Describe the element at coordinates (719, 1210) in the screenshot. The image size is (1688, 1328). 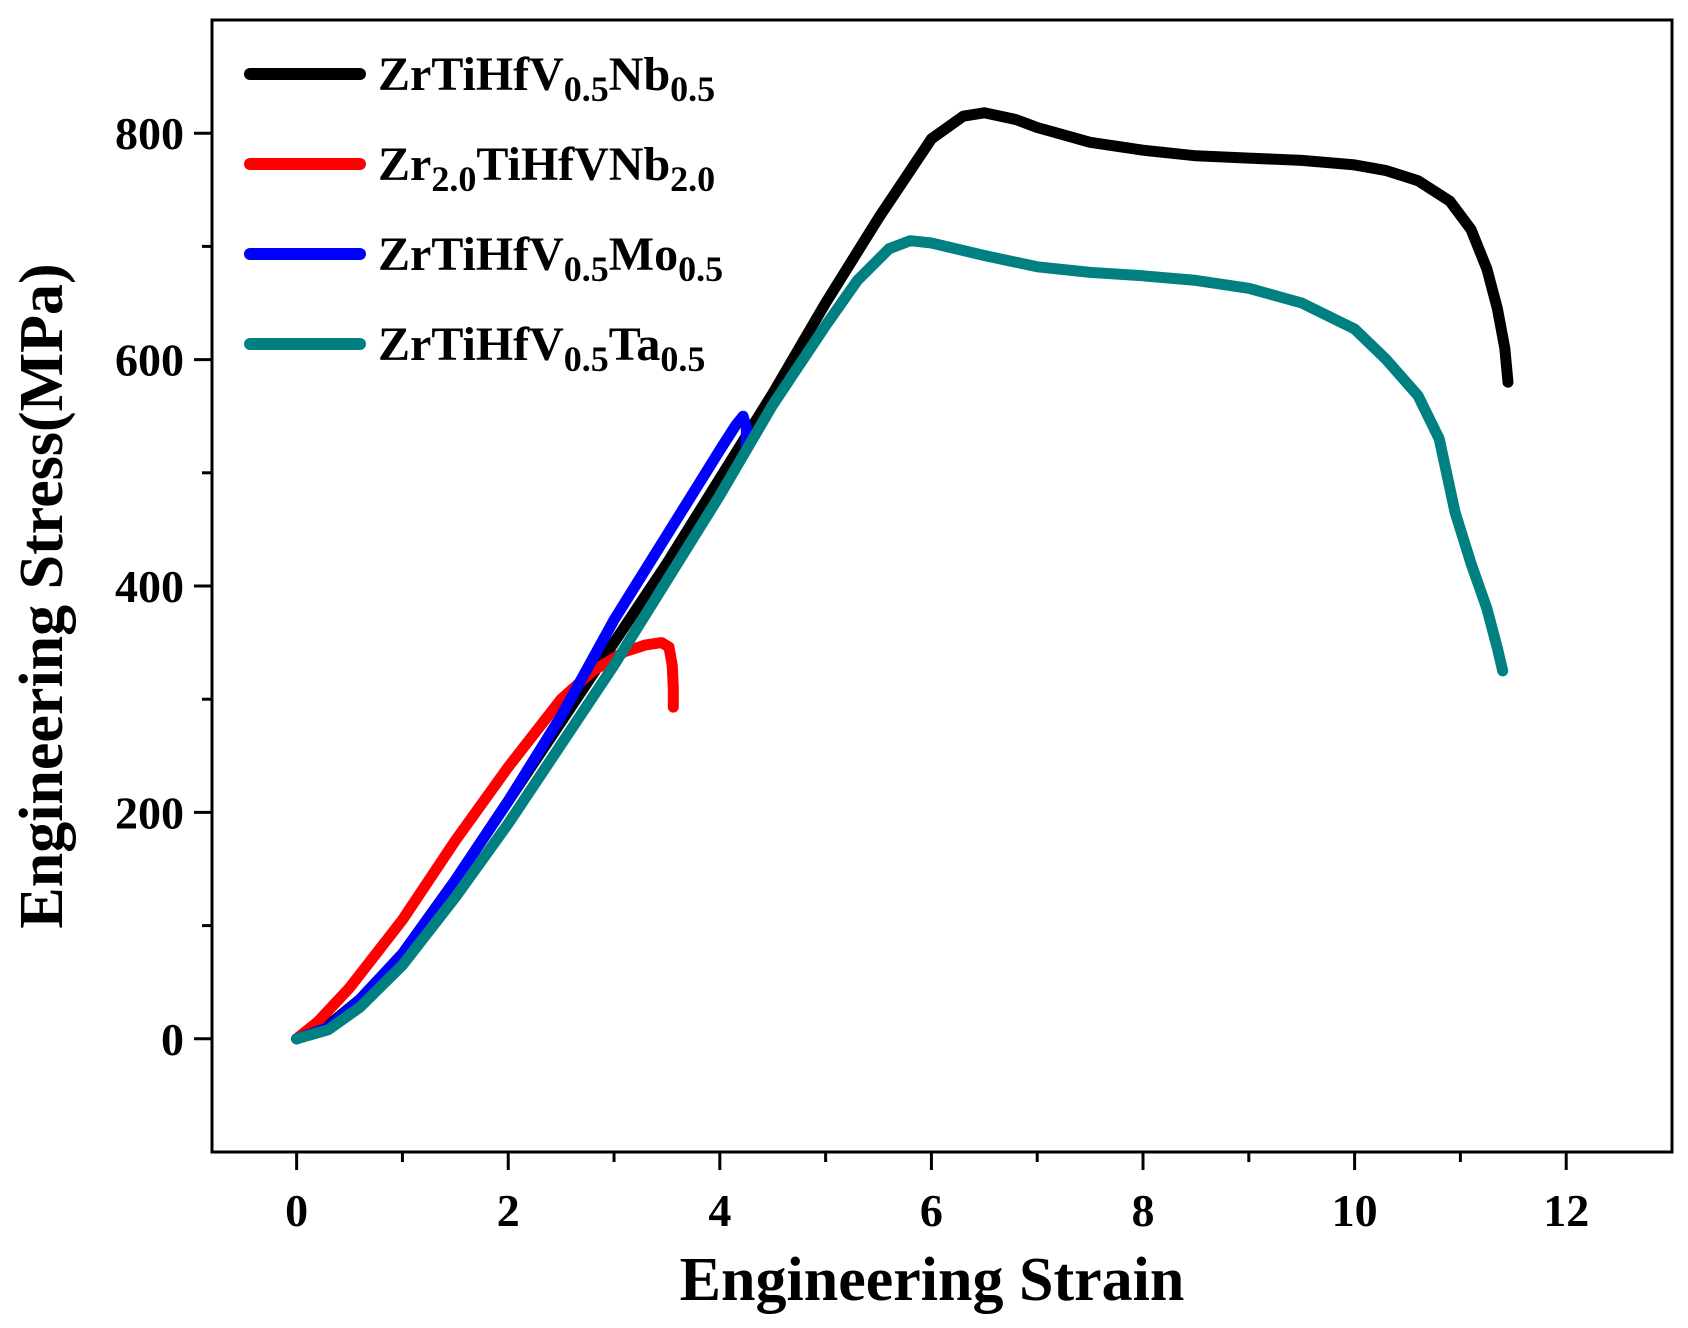
I see `x-tick-label: 4` at that location.